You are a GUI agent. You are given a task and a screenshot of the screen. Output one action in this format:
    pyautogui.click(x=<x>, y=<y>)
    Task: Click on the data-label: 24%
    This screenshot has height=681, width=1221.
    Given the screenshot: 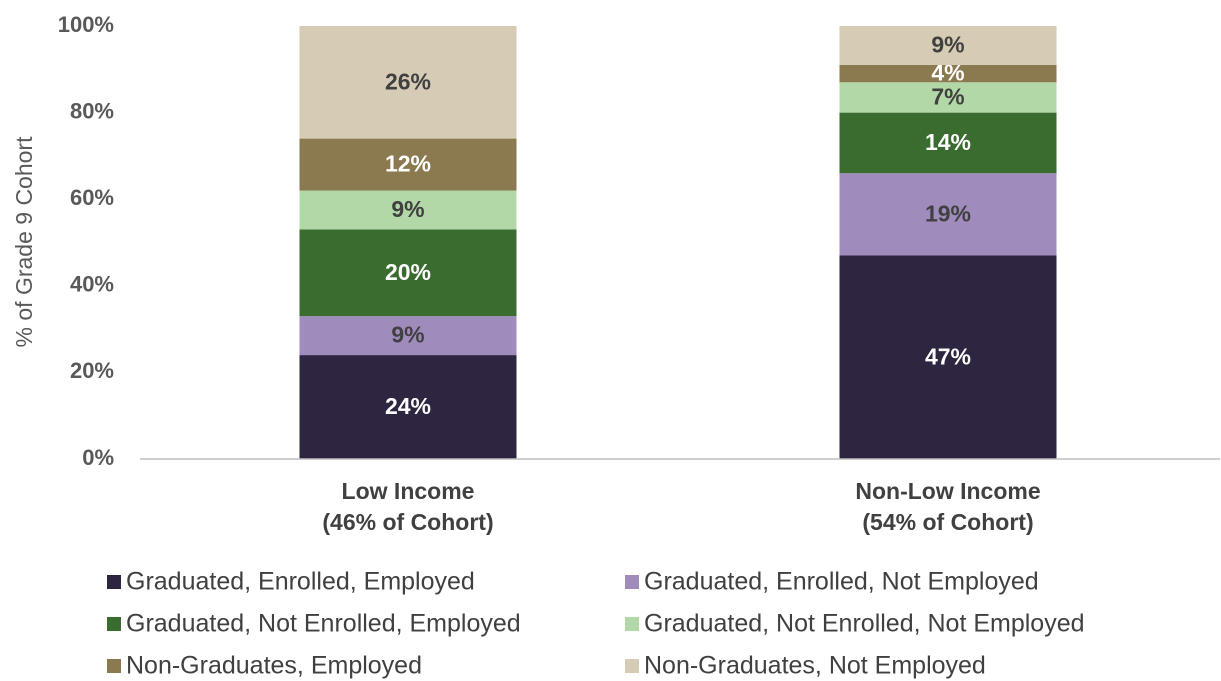 What is the action you would take?
    pyautogui.click(x=408, y=406)
    